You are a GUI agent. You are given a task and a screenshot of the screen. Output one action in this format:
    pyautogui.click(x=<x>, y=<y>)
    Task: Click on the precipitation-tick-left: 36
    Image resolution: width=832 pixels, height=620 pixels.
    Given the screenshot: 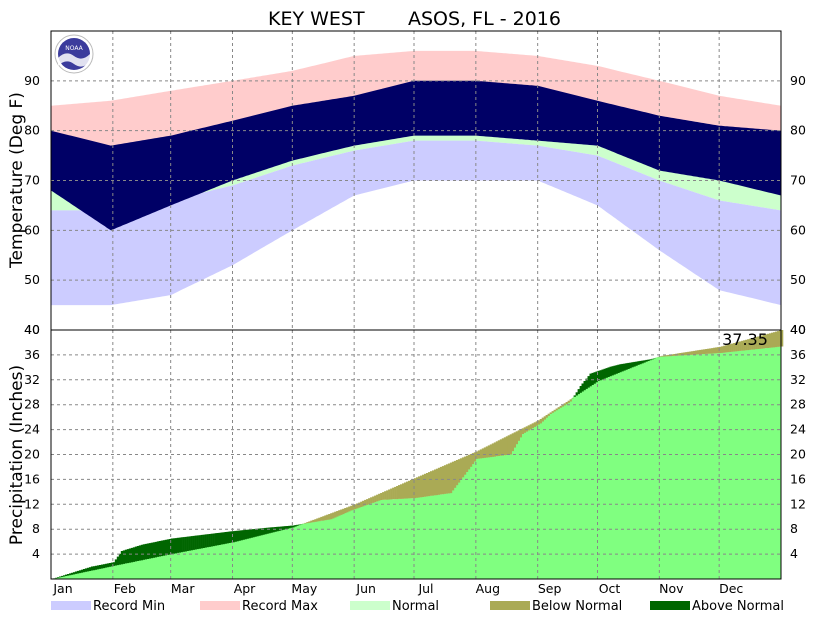 What is the action you would take?
    pyautogui.click(x=32, y=354)
    